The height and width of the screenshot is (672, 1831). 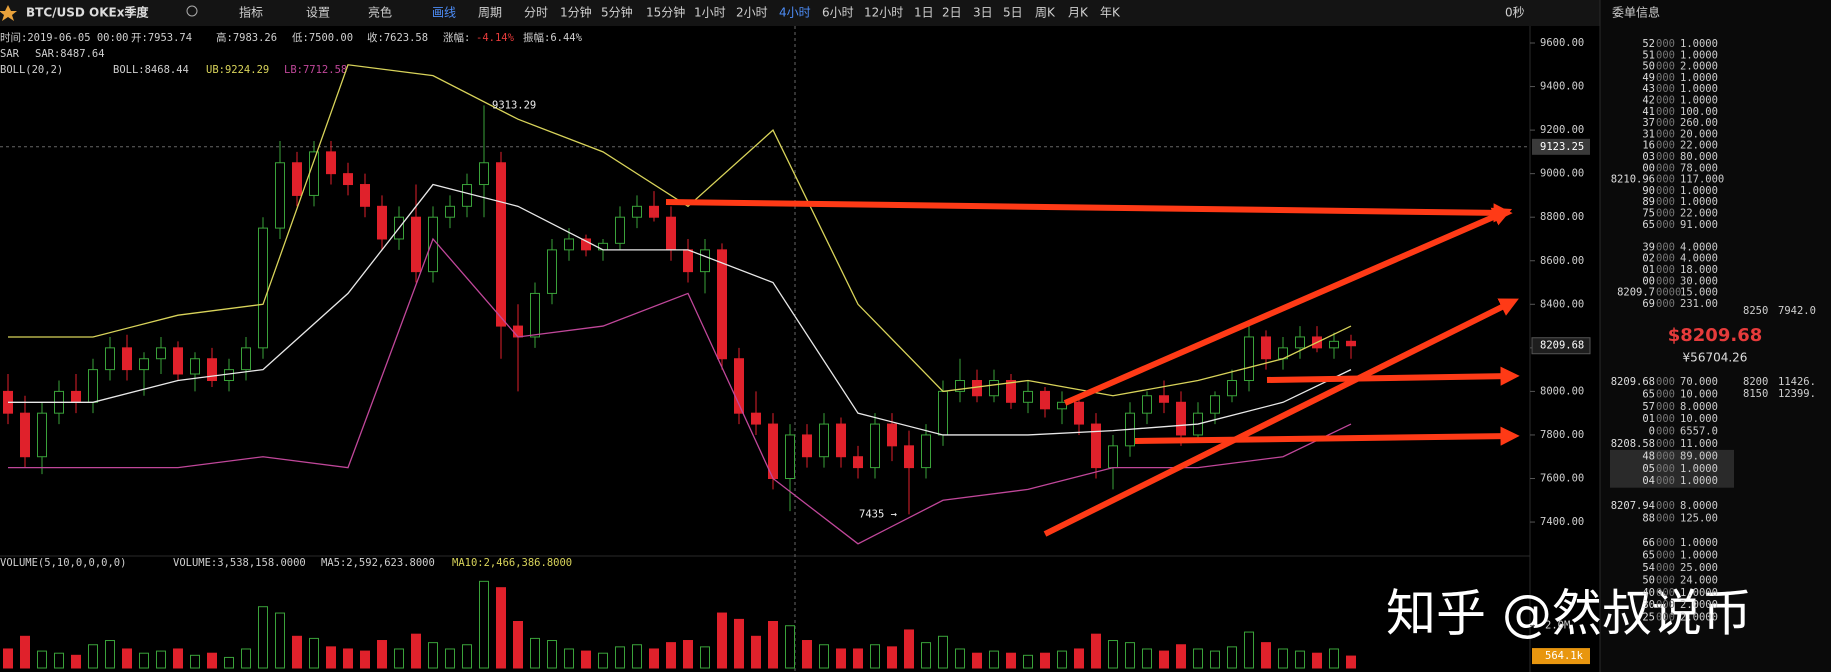 What do you see at coordinates (1648, 146) in the screenshot?
I see `ask-price: 16` at bounding box center [1648, 146].